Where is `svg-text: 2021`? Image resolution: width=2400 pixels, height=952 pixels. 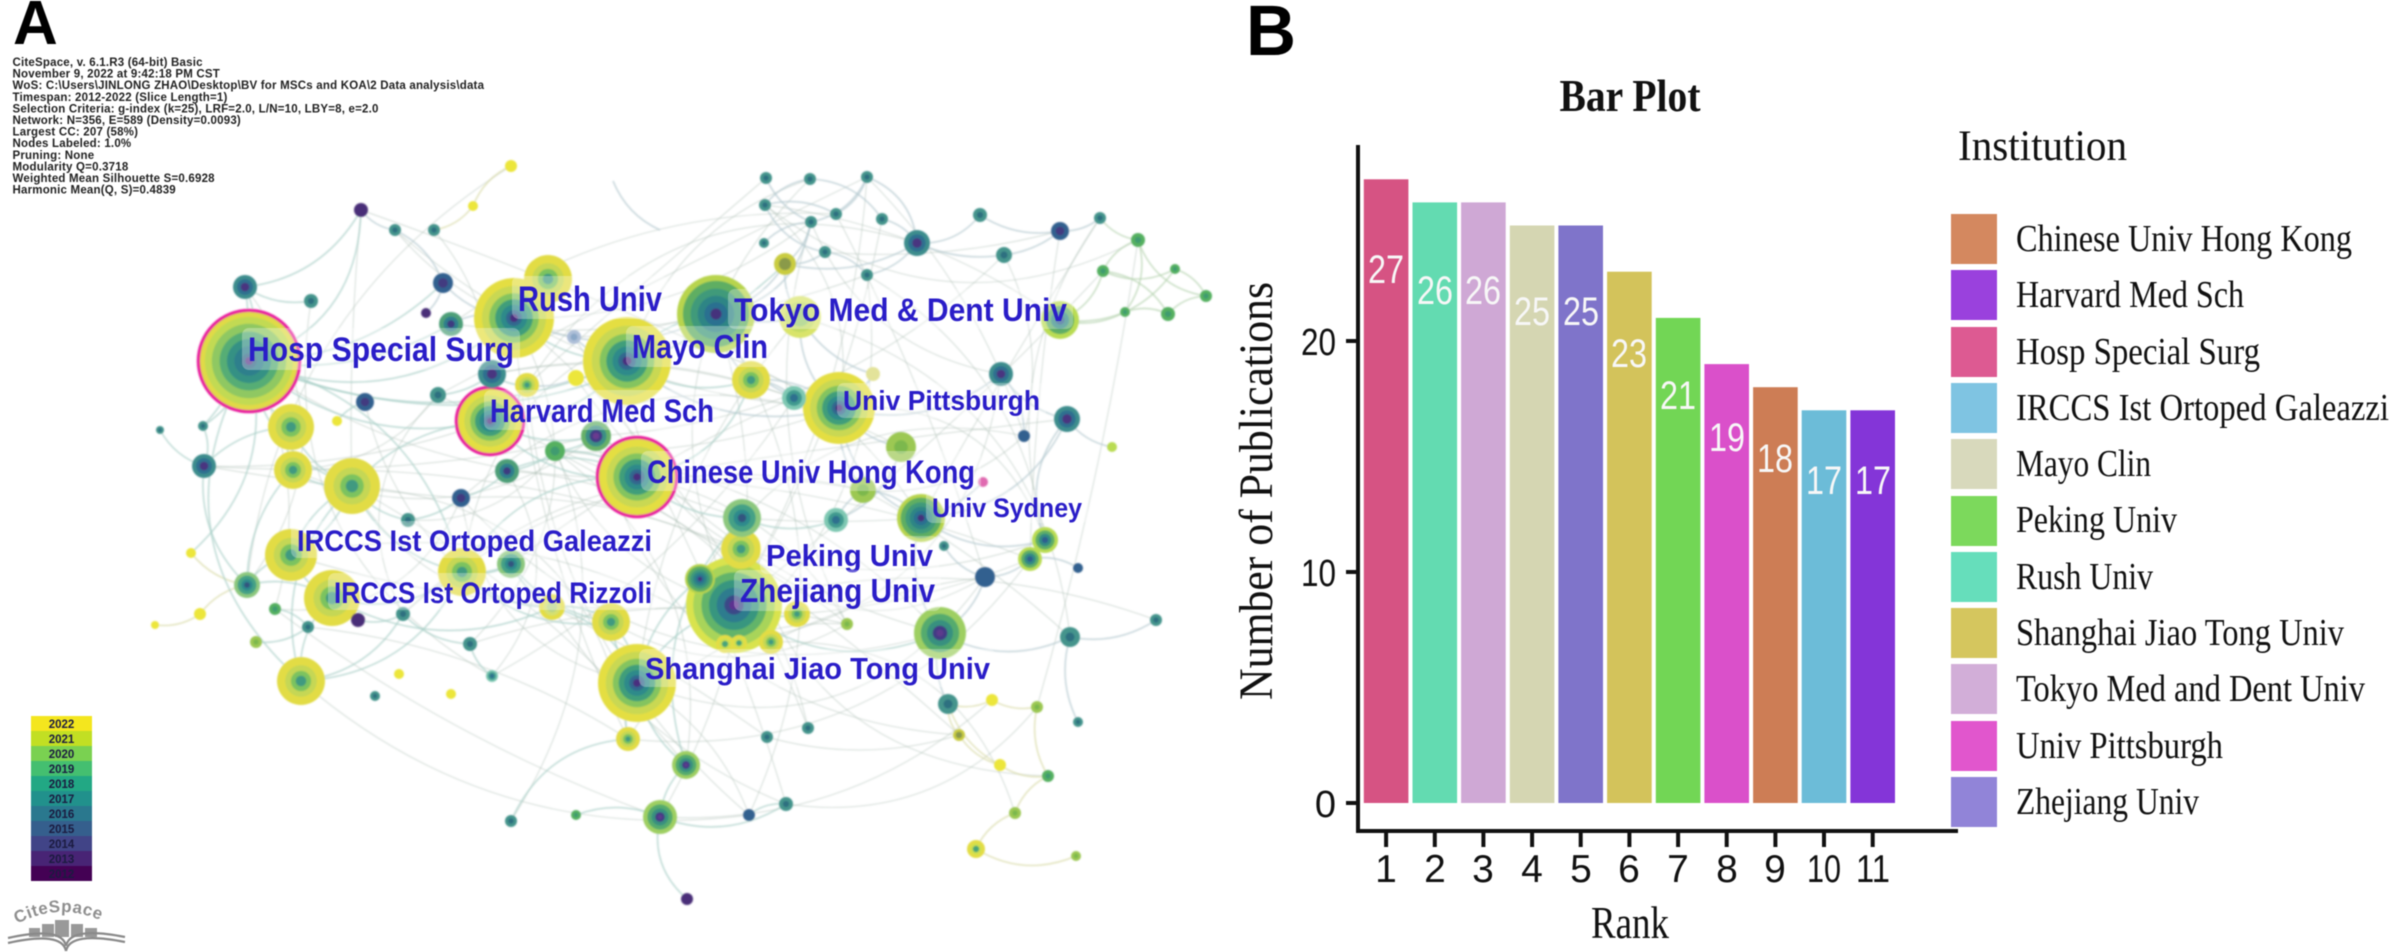
svg-text: 2021 is located at coordinates (62, 740).